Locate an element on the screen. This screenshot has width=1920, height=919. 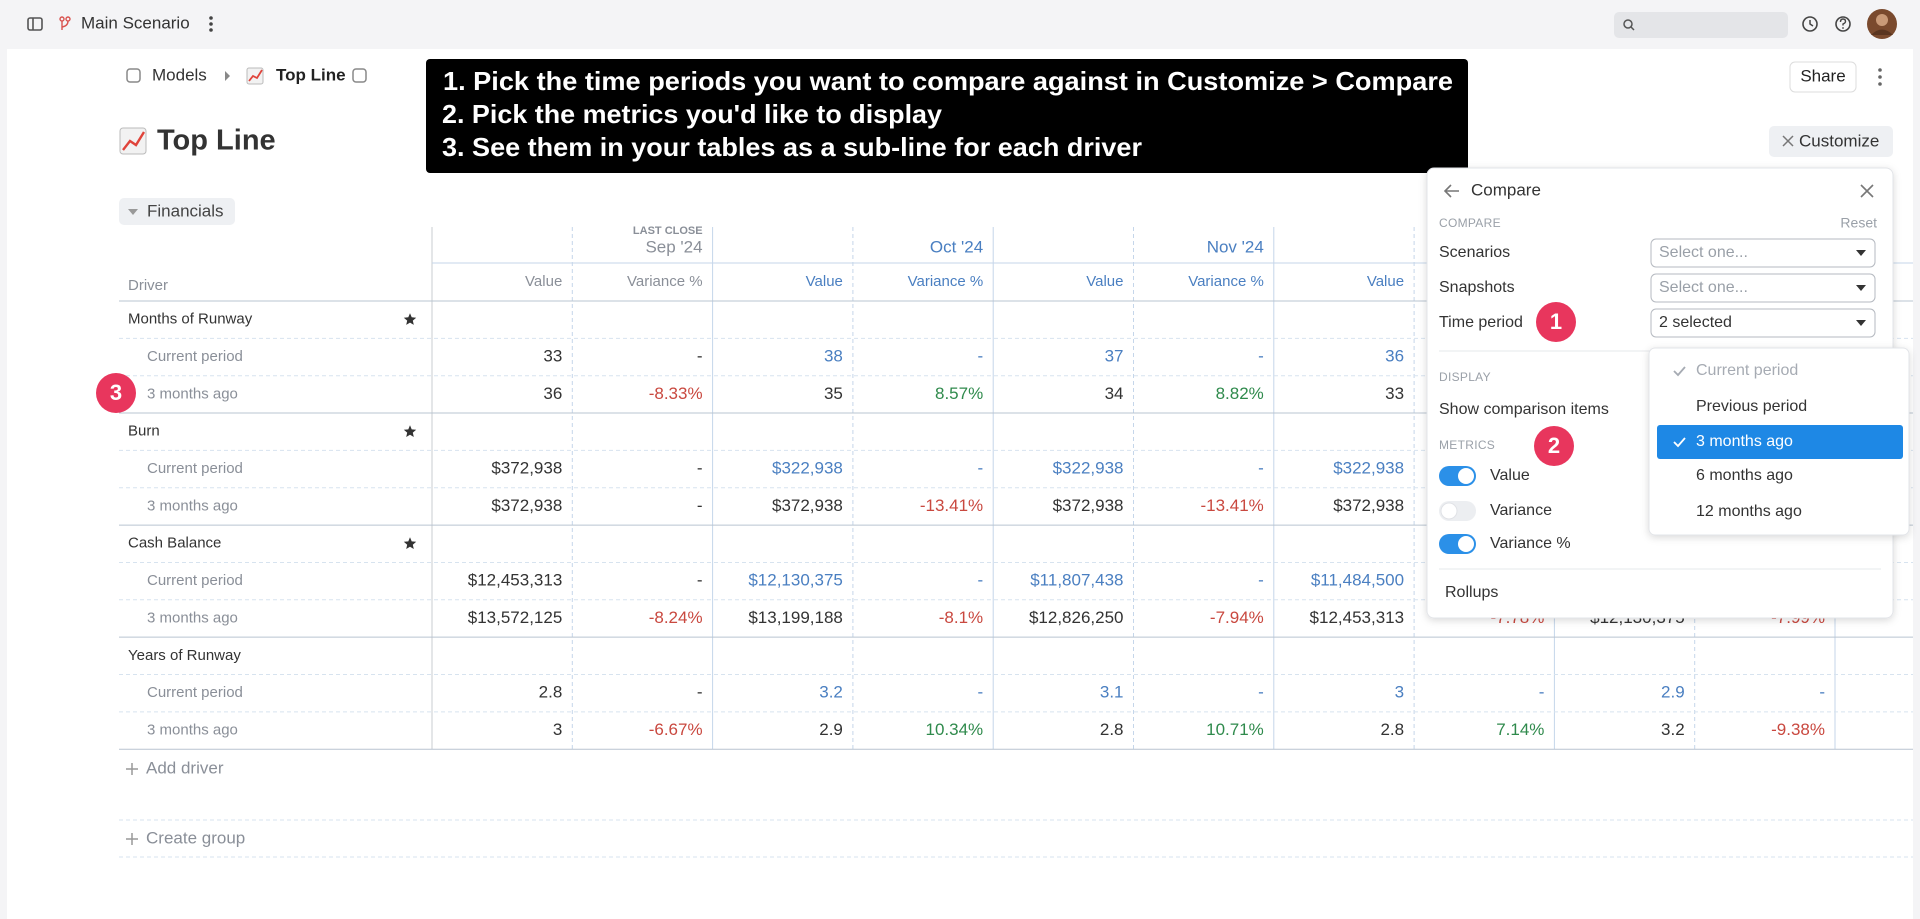
dropdown-option: 3 months ago is located at coordinates (1744, 441).